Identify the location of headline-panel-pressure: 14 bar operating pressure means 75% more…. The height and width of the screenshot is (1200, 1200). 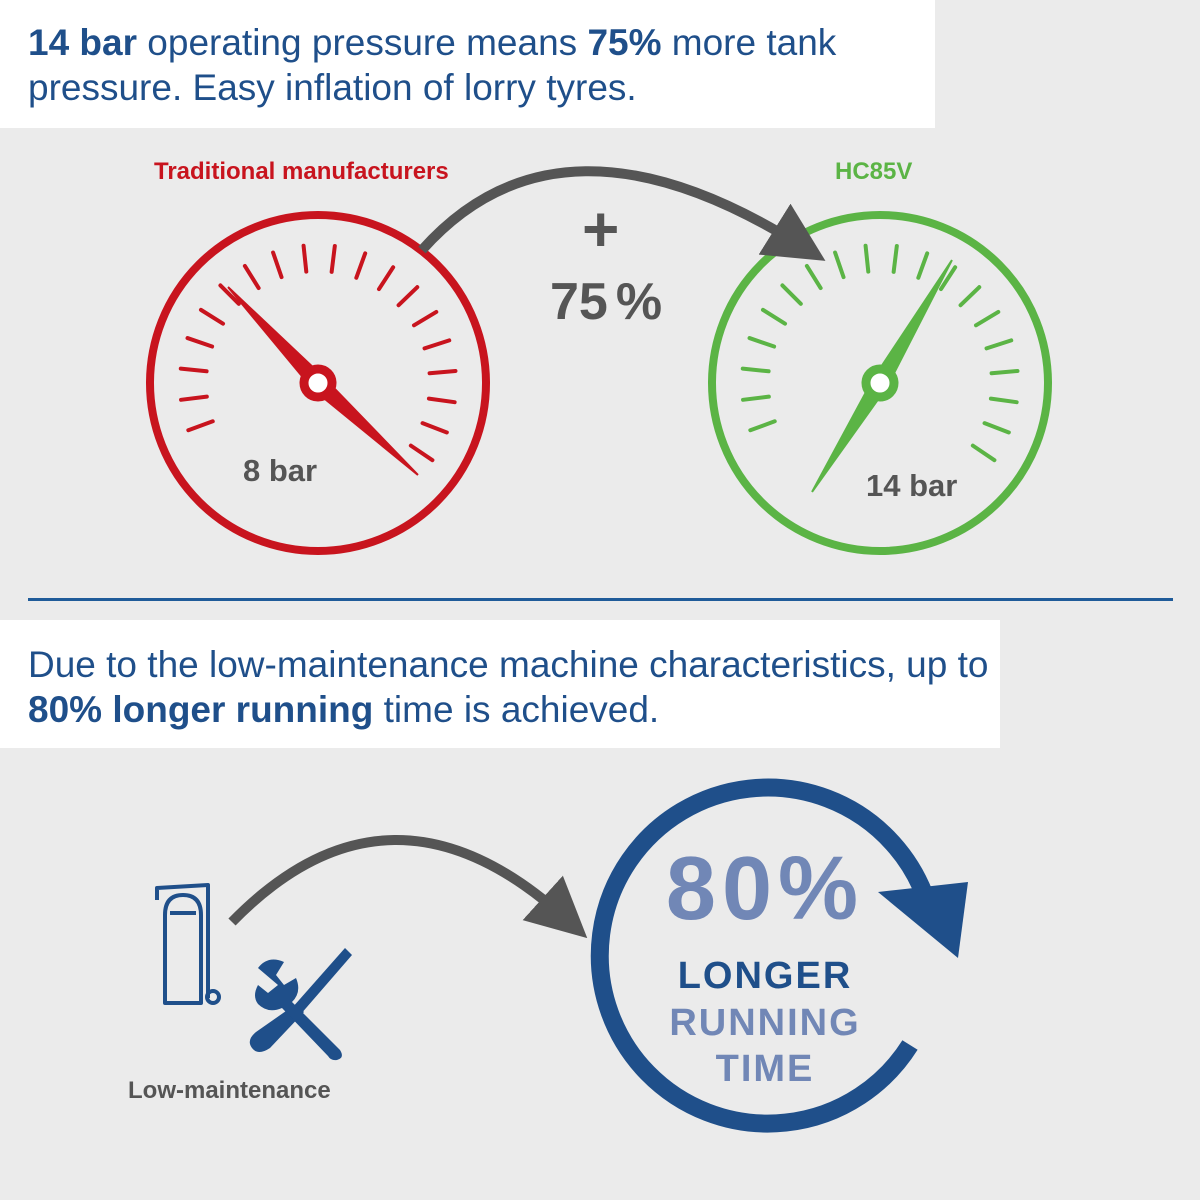
(467, 64).